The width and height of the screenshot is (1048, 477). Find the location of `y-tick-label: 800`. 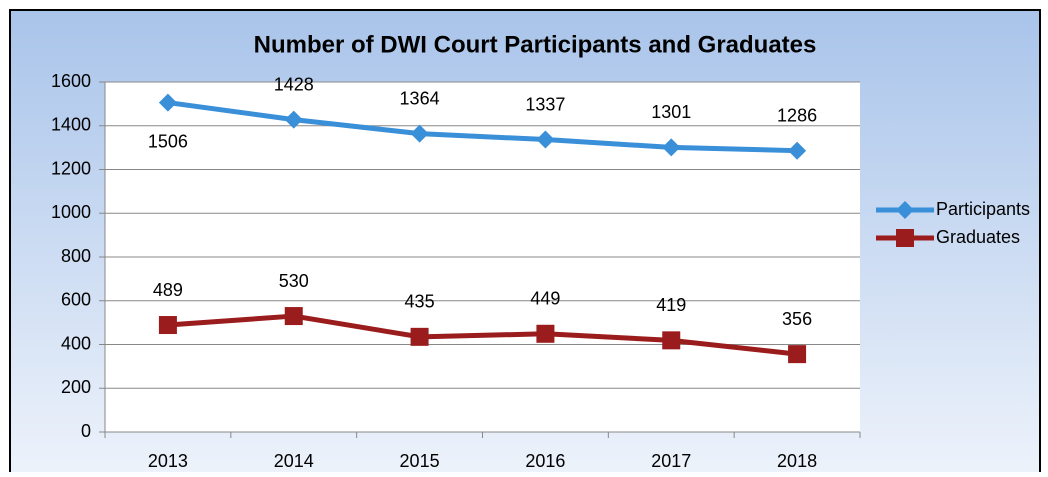

y-tick-label: 800 is located at coordinates (76, 256).